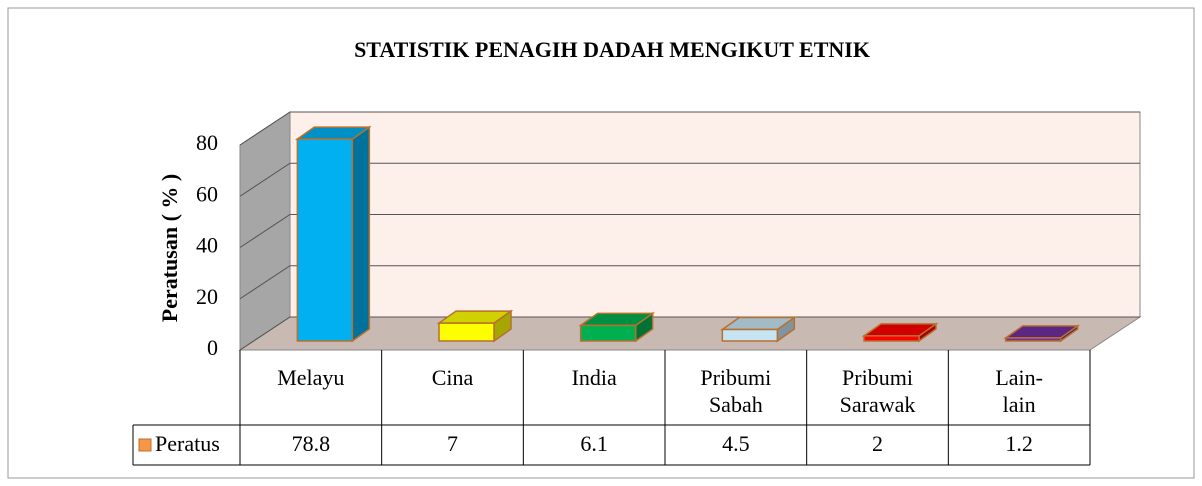 This screenshot has width=1202, height=486. I want to click on data-table-value: 4.5, so click(736, 443).